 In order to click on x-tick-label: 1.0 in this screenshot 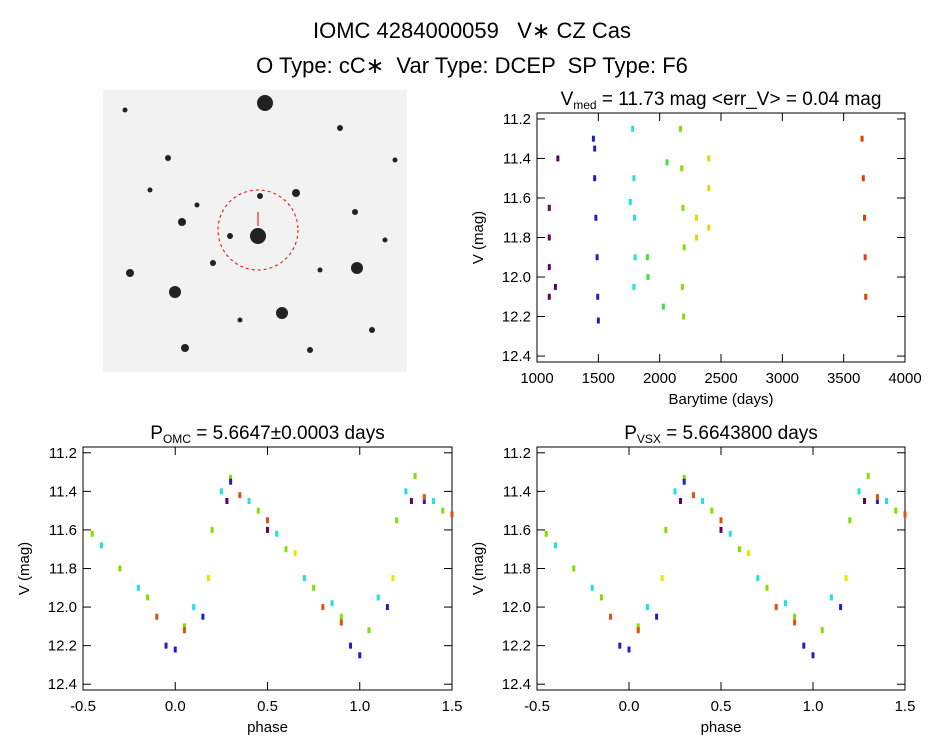, I will do `click(359, 706)`.